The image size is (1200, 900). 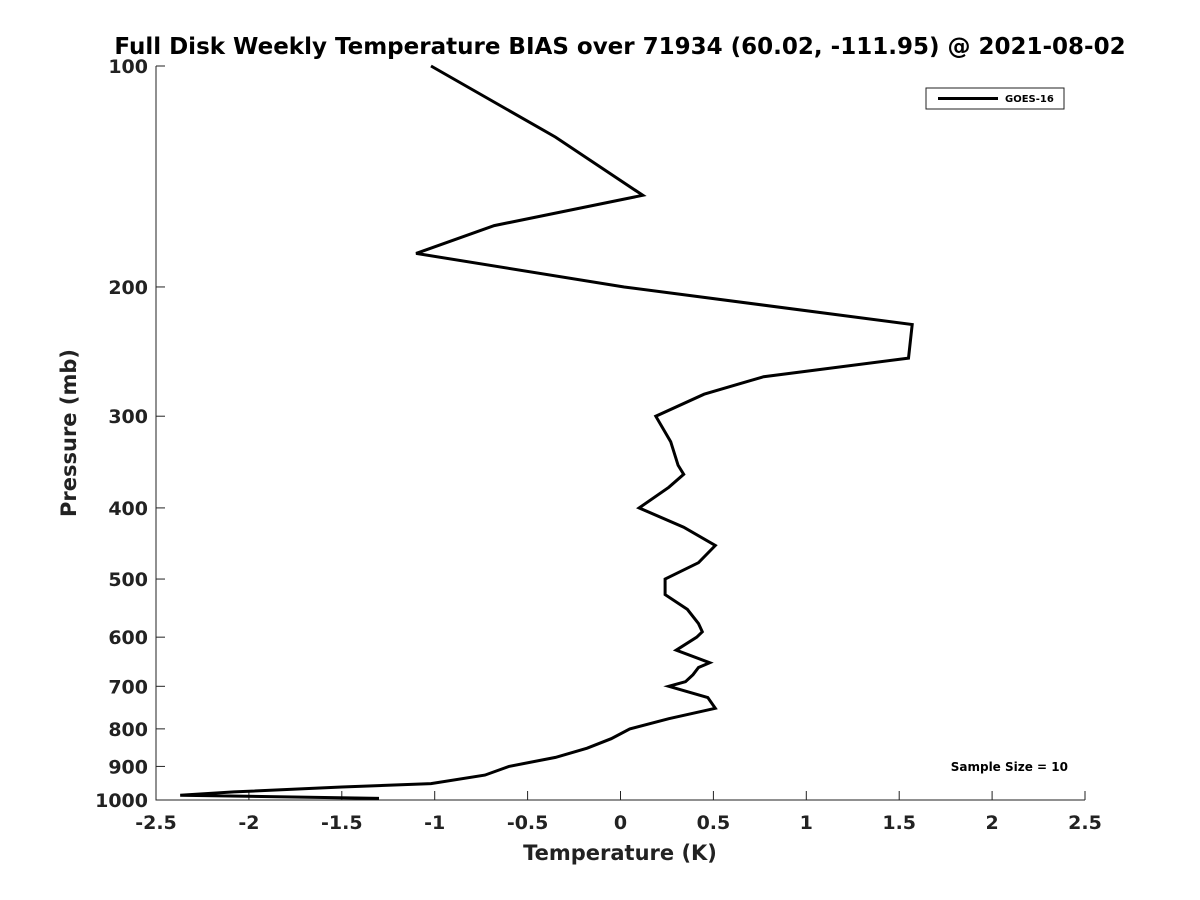 What do you see at coordinates (128, 767) in the screenshot?
I see `y-tick-label: 900` at bounding box center [128, 767].